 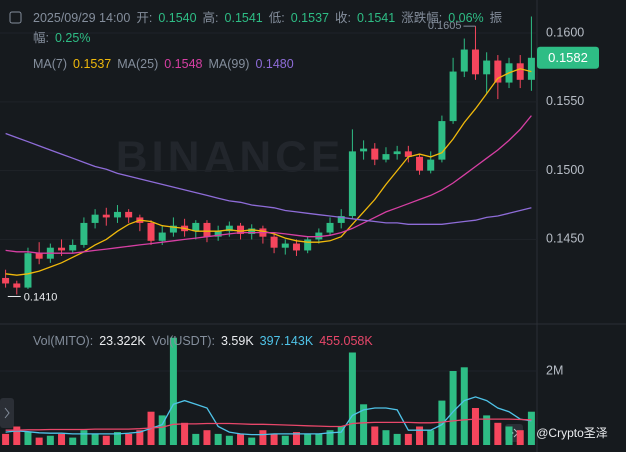 I want to click on last-price-tag, so click(x=568, y=57).